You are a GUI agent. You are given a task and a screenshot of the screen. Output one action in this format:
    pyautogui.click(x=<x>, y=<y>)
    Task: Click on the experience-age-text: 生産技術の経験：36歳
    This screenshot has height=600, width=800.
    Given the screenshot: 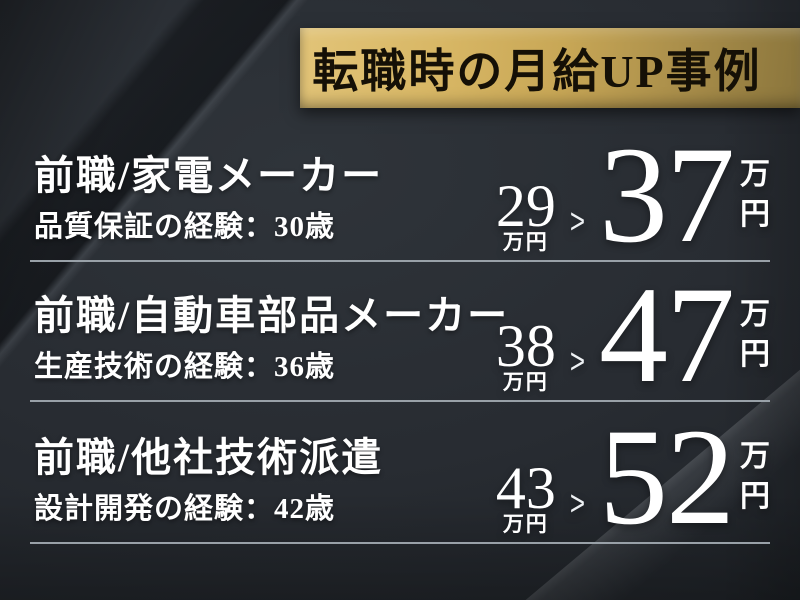 What is the action you would take?
    pyautogui.click(x=185, y=367)
    